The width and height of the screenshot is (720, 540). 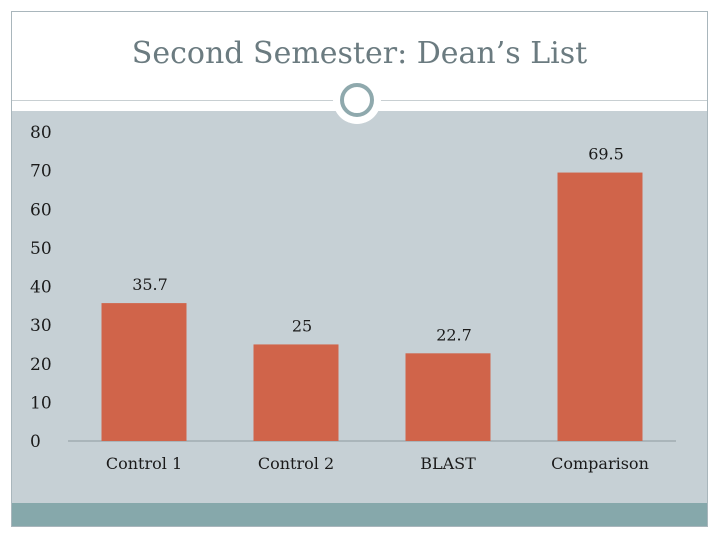 I want to click on data-label: 69.5, so click(x=606, y=154).